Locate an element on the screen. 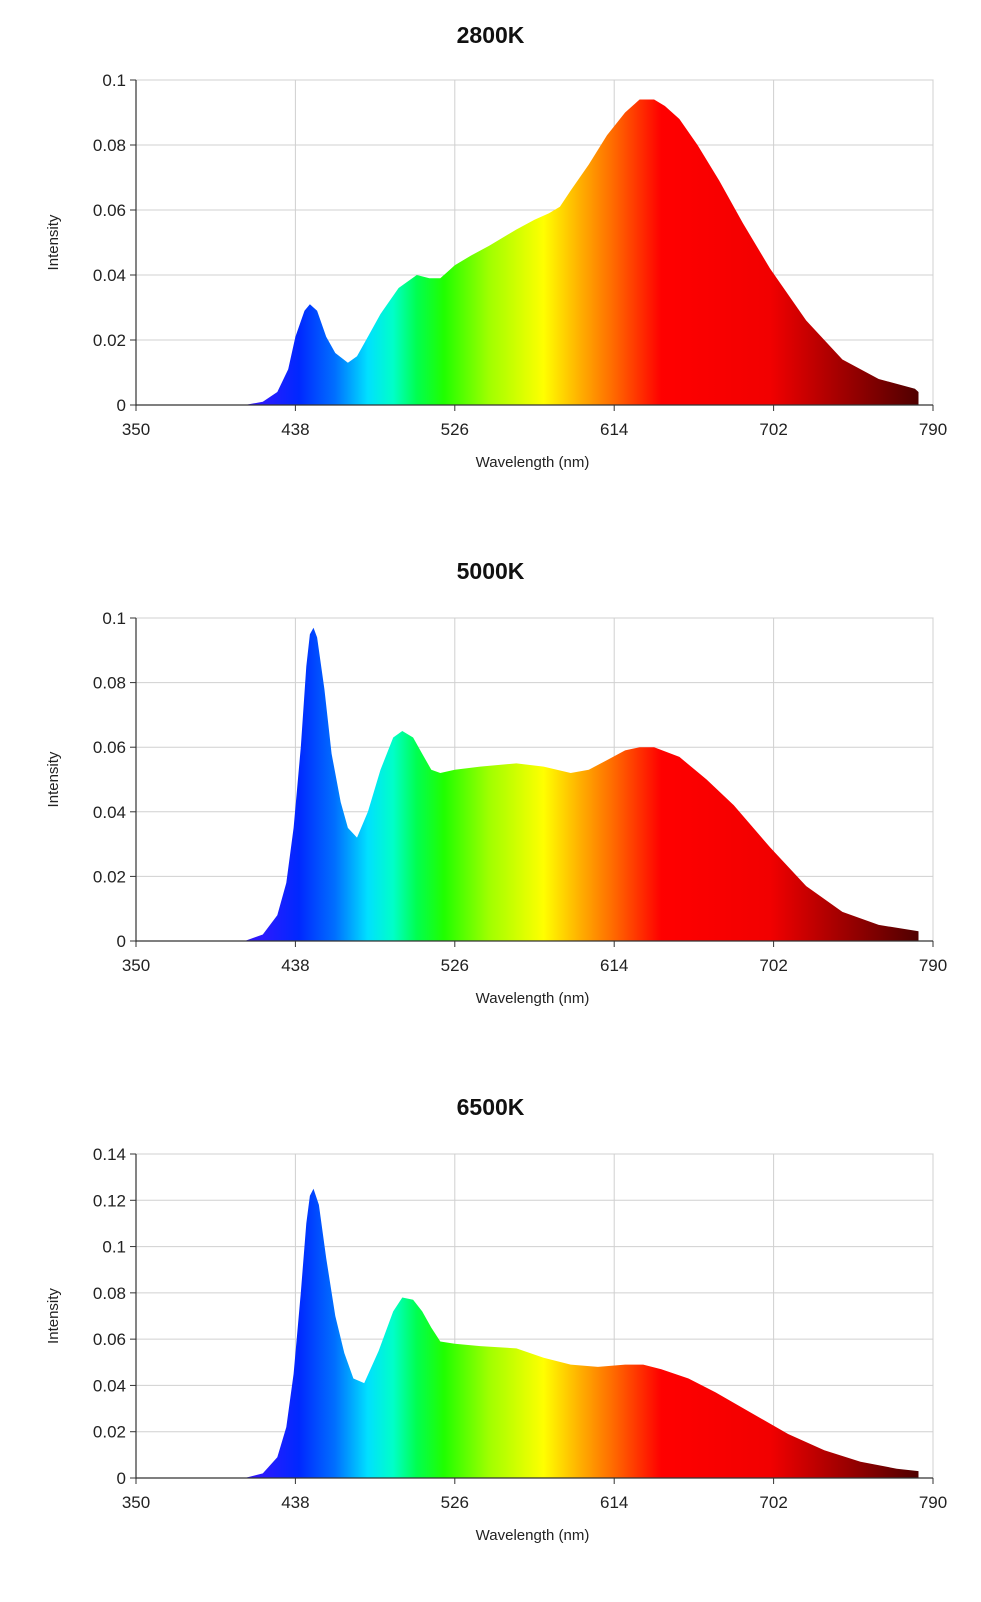  chart-title: 5000K is located at coordinates (490, 571).